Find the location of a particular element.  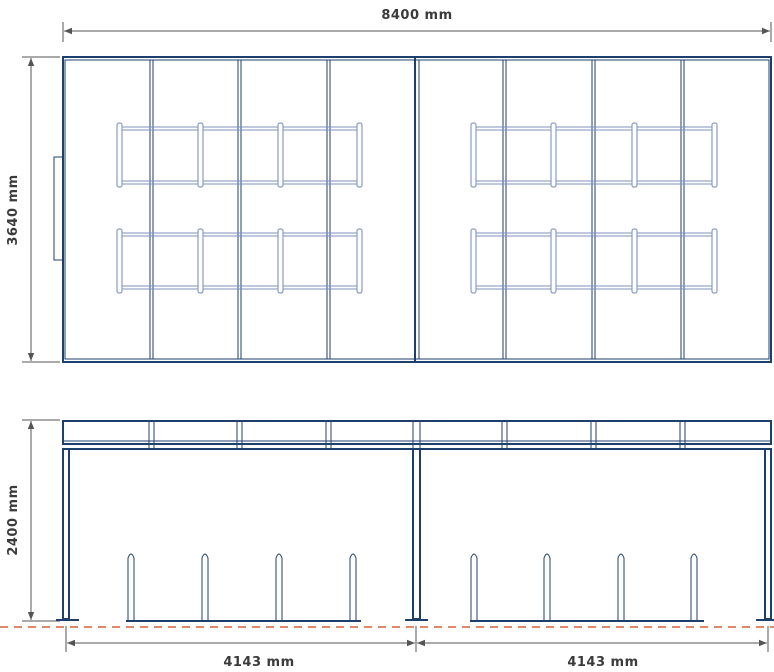

bike-rack-plan-left-bottom is located at coordinates (239, 261).